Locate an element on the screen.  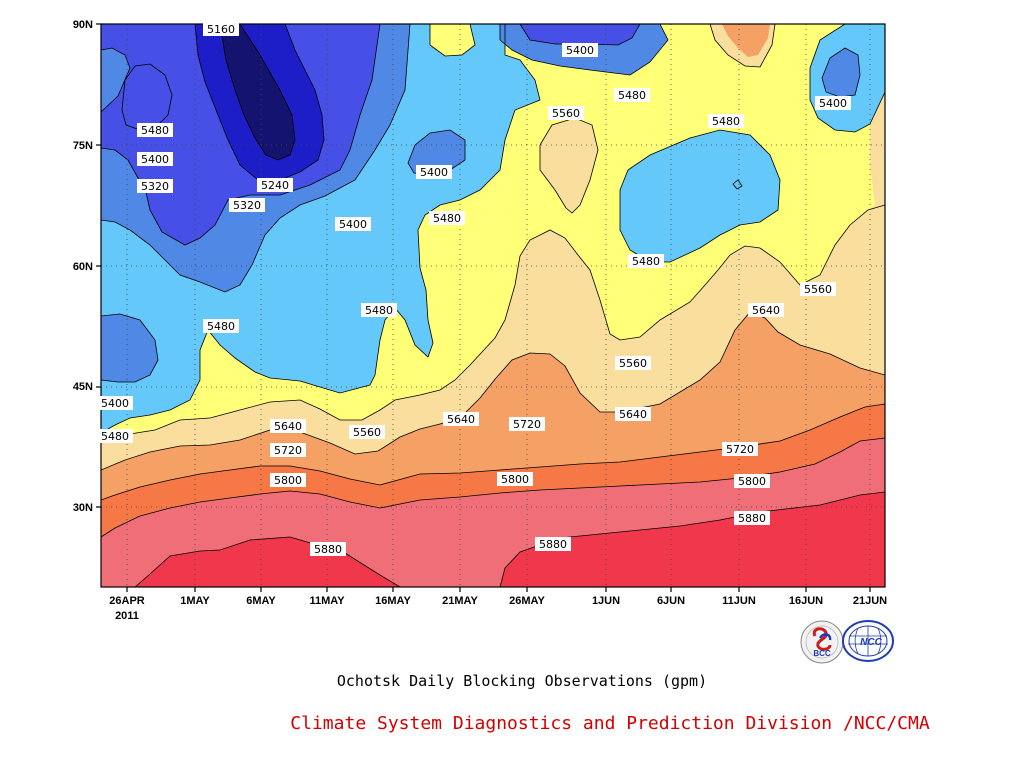
contour-label: 5560 is located at coordinates (367, 432).